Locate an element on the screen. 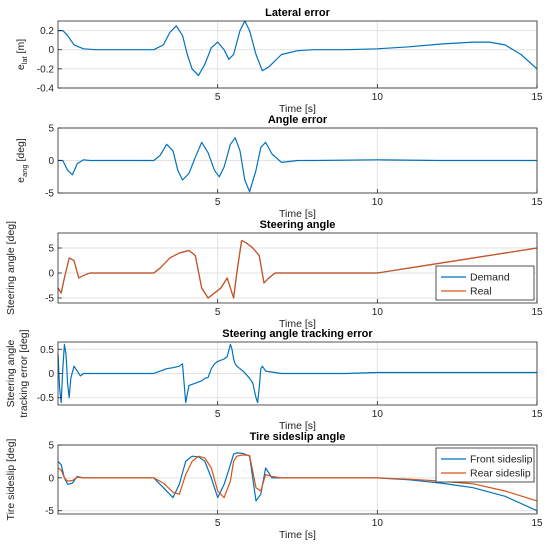  y-tick-label: 0.2 is located at coordinates (47, 31).